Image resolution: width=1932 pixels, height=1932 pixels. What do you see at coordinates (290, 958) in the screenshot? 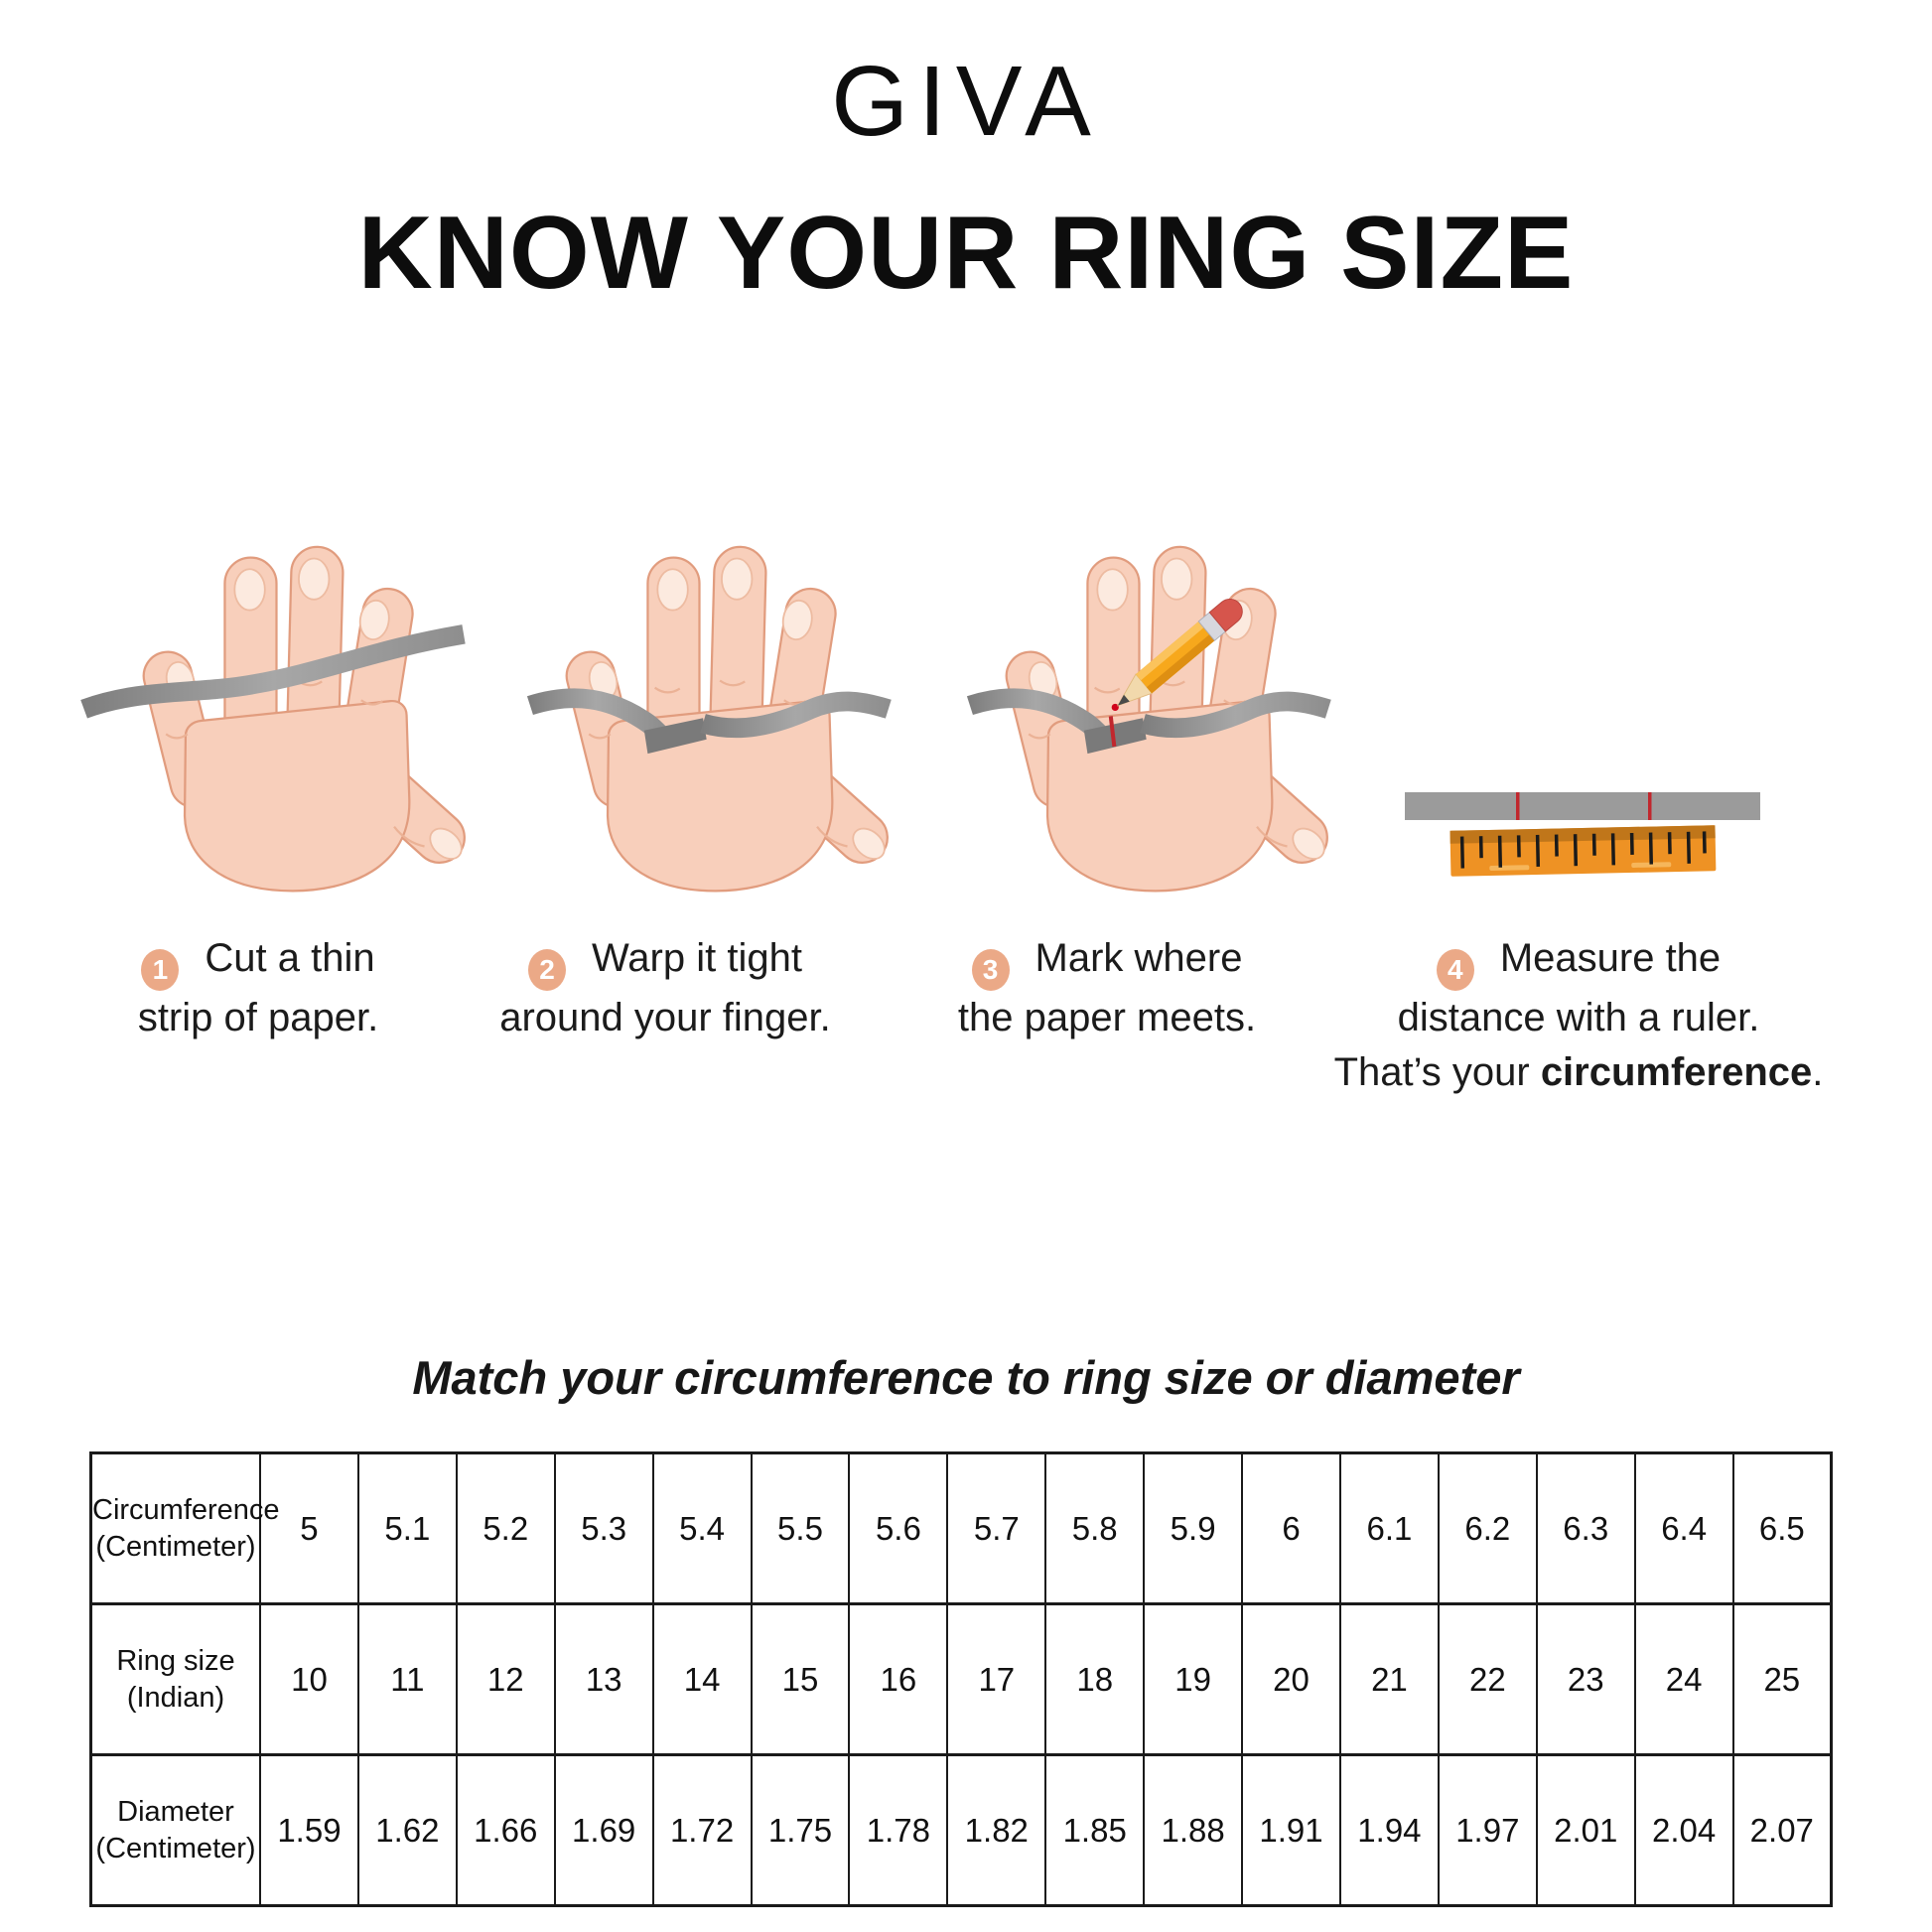
I see `step-text: Cut a thin` at bounding box center [290, 958].